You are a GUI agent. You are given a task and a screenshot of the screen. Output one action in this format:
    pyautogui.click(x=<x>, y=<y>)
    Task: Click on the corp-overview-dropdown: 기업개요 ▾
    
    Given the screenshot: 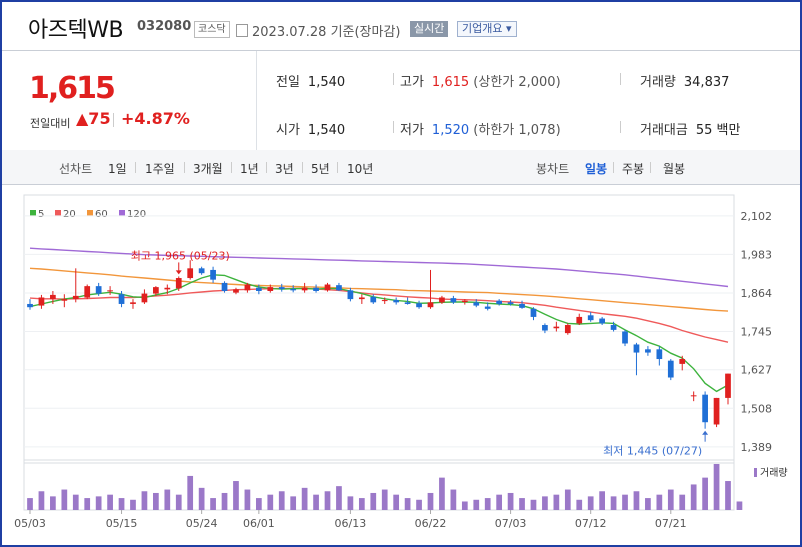 What is the action you would take?
    pyautogui.click(x=487, y=29)
    